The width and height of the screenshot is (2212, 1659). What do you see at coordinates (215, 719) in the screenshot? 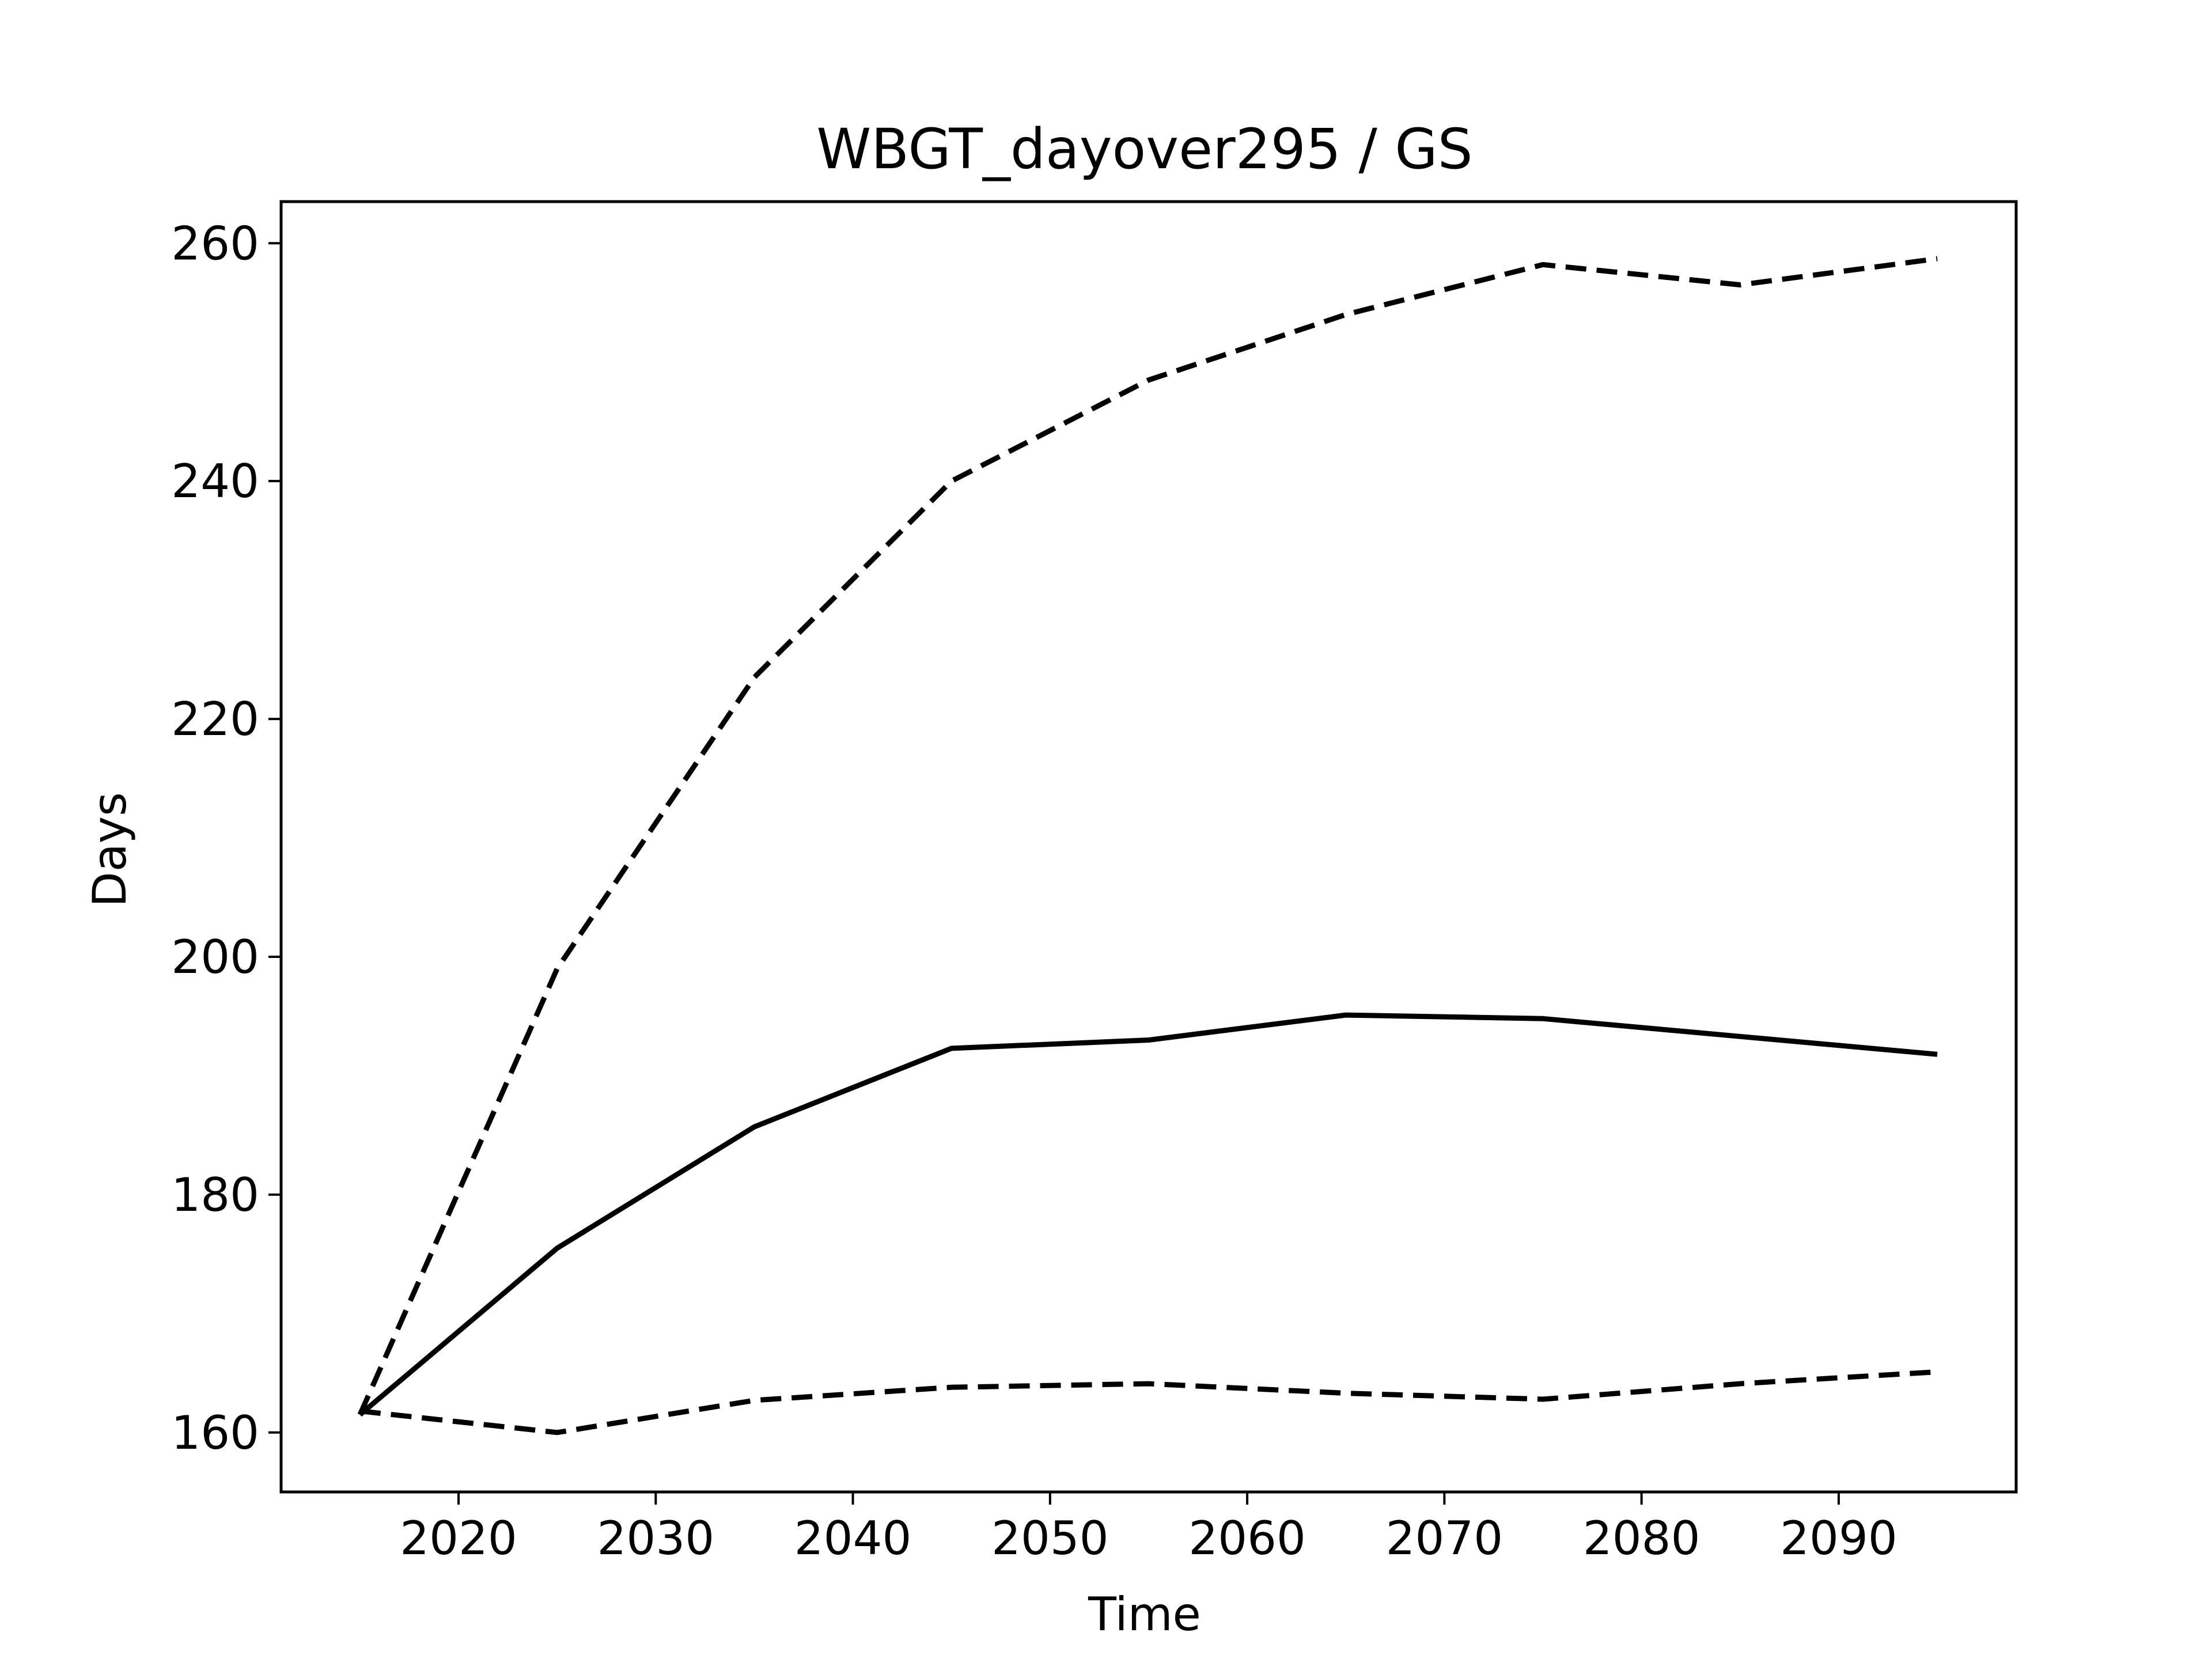
I see `y-tick-label: 220` at bounding box center [215, 719].